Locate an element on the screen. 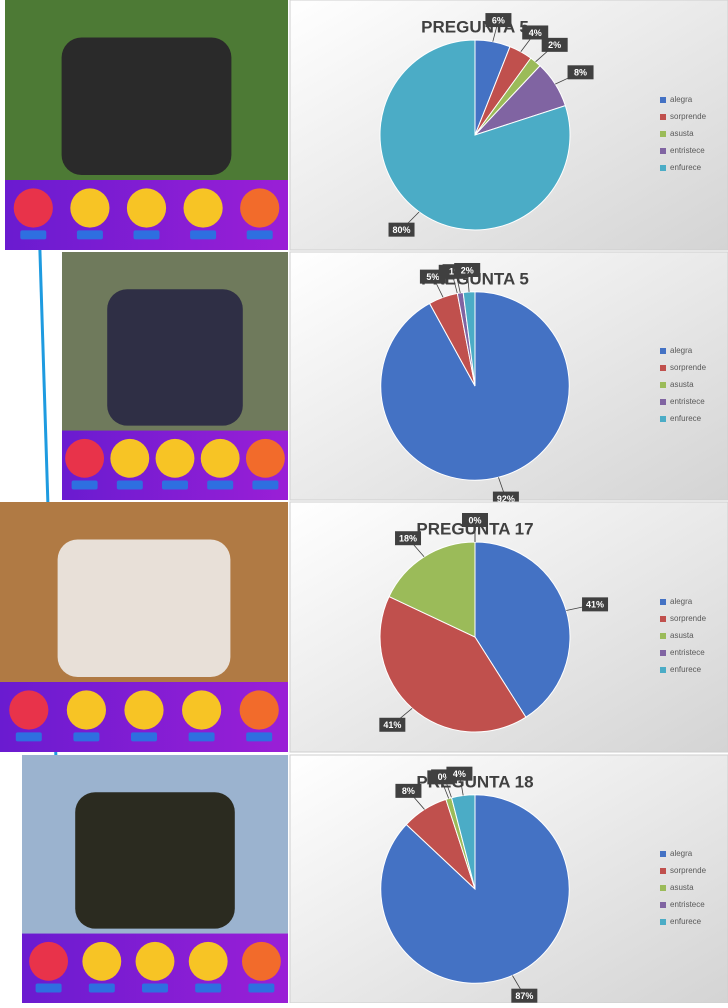 This screenshot has height=1008, width=728. legend-label: asusta is located at coordinates (682, 384).